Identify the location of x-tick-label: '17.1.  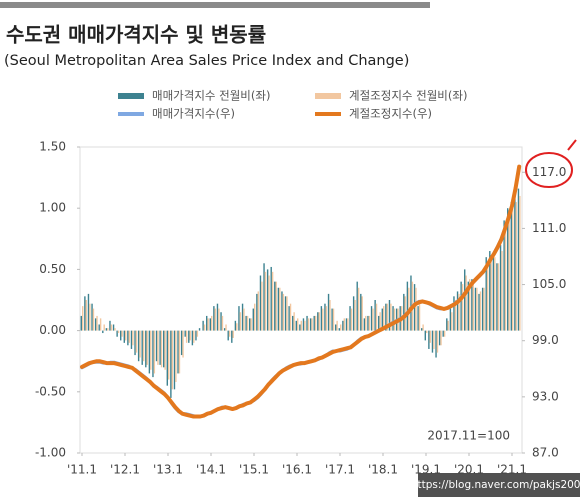
(340, 470).